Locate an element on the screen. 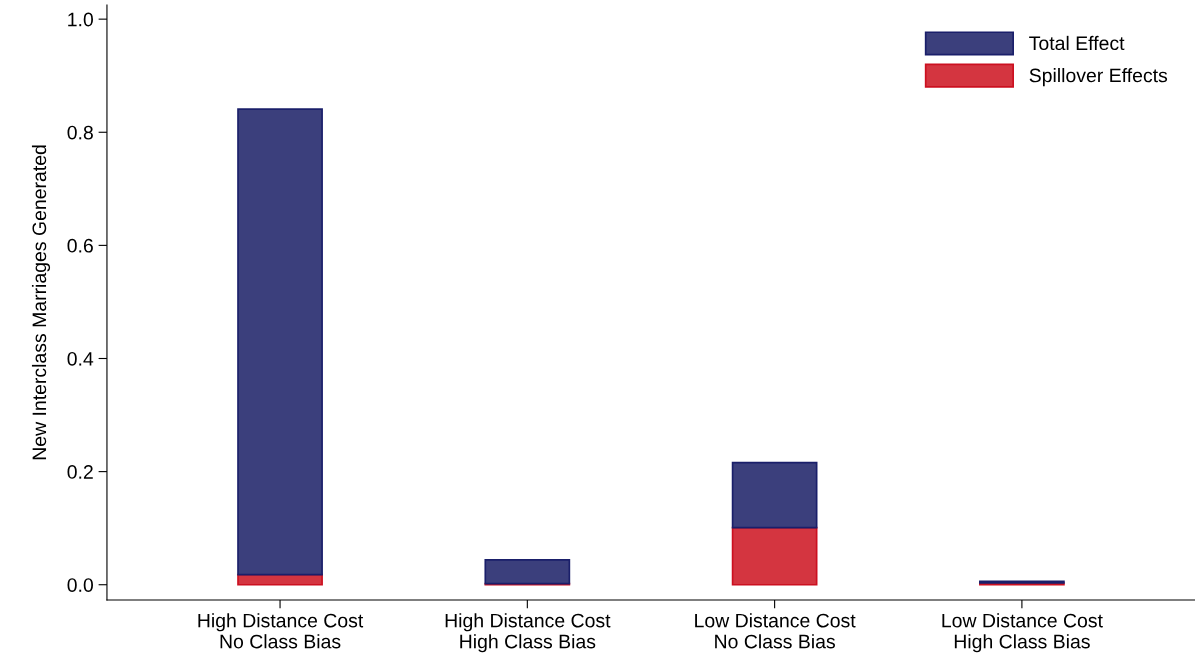  x-tick-label: Low Distance Cost No Class Bias is located at coordinates (775, 631).